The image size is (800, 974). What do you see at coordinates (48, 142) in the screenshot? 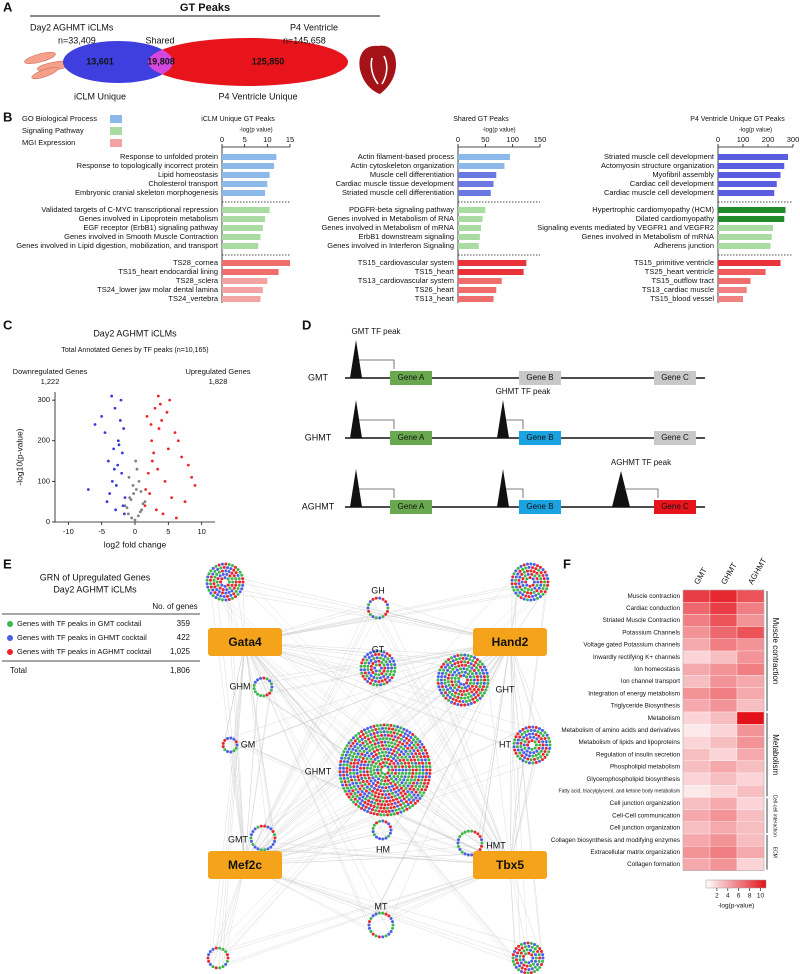
I see `legend-label: MGI Expression` at bounding box center [48, 142].